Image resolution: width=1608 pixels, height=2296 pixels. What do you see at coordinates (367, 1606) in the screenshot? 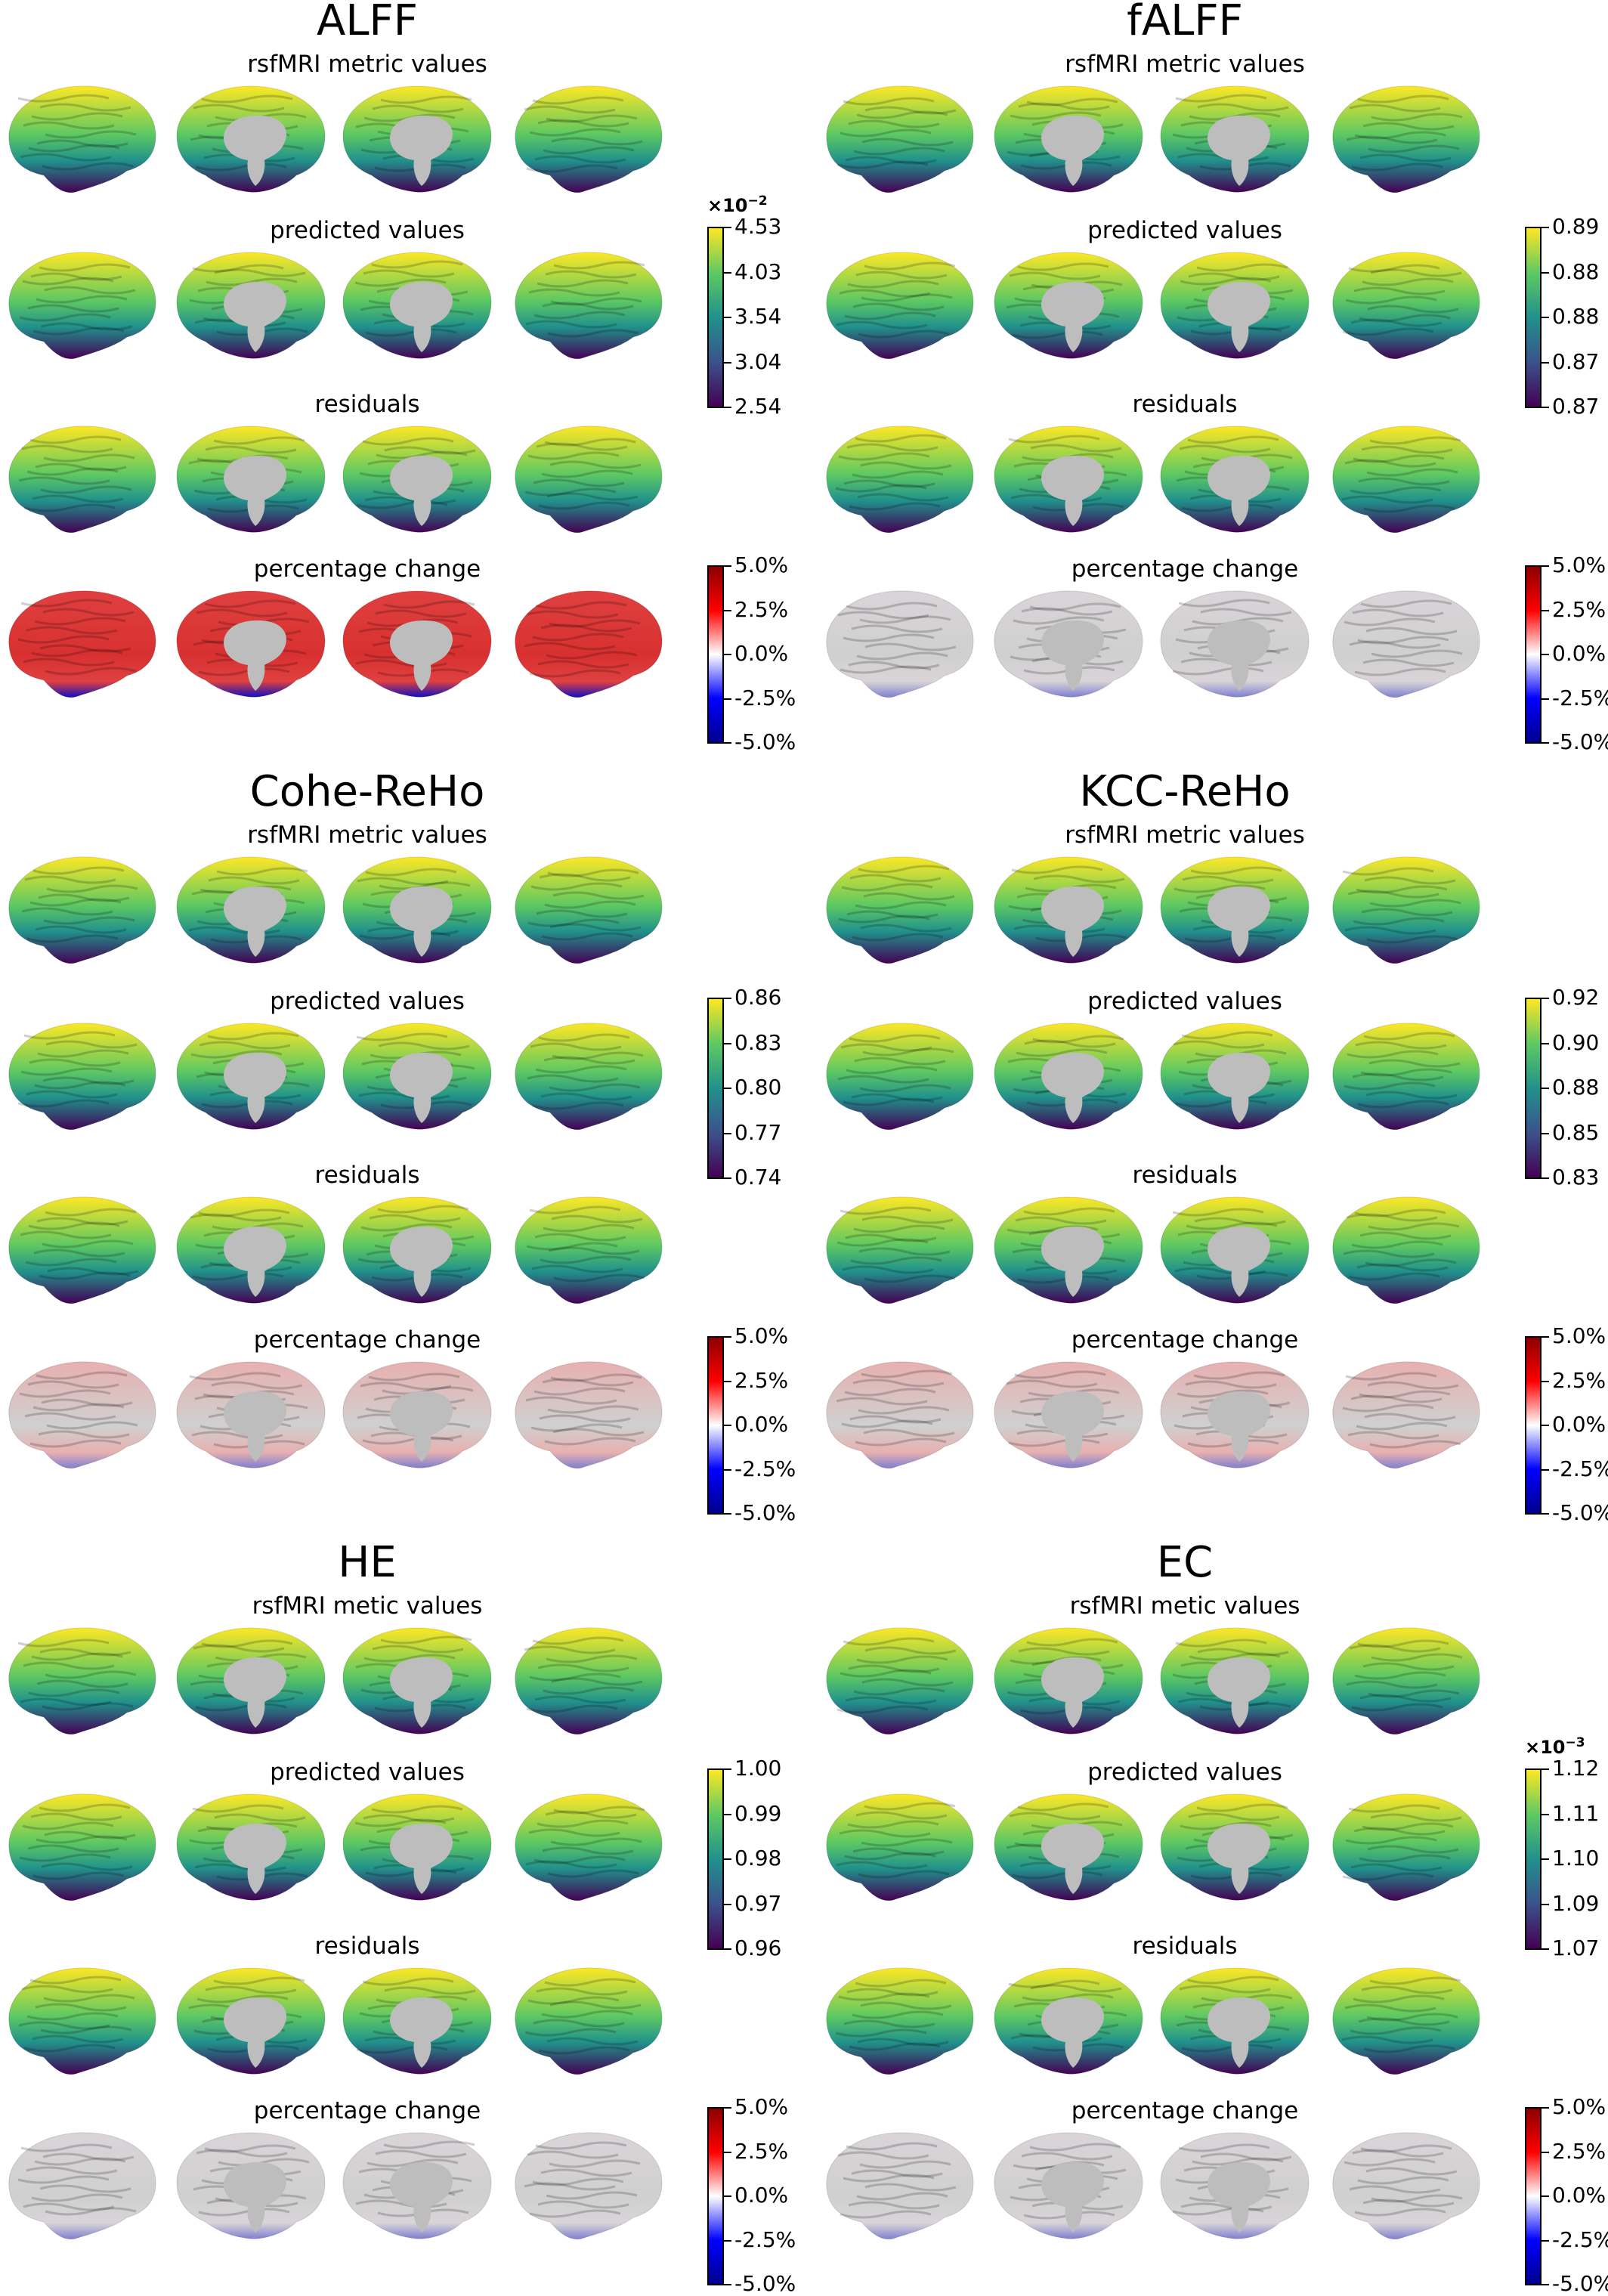
I see `row-label: rsfMRI metic values` at bounding box center [367, 1606].